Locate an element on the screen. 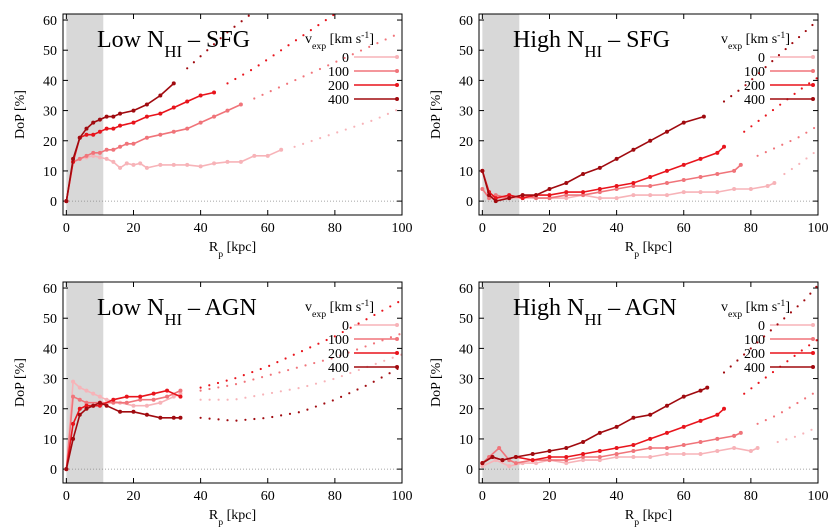 The width and height of the screenshot is (830, 531). y-tick-label: 60 is located at coordinates (466, 21).